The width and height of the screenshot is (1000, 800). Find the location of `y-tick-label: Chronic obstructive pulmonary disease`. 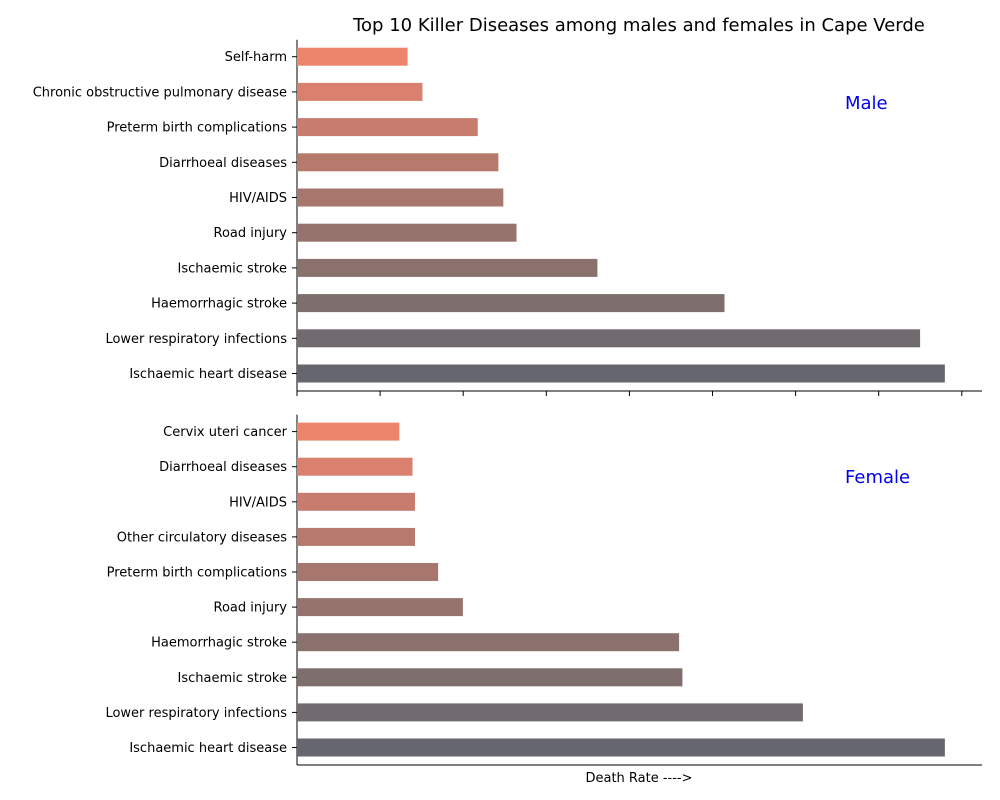

y-tick-label: Chronic obstructive pulmonary disease is located at coordinates (160, 92).